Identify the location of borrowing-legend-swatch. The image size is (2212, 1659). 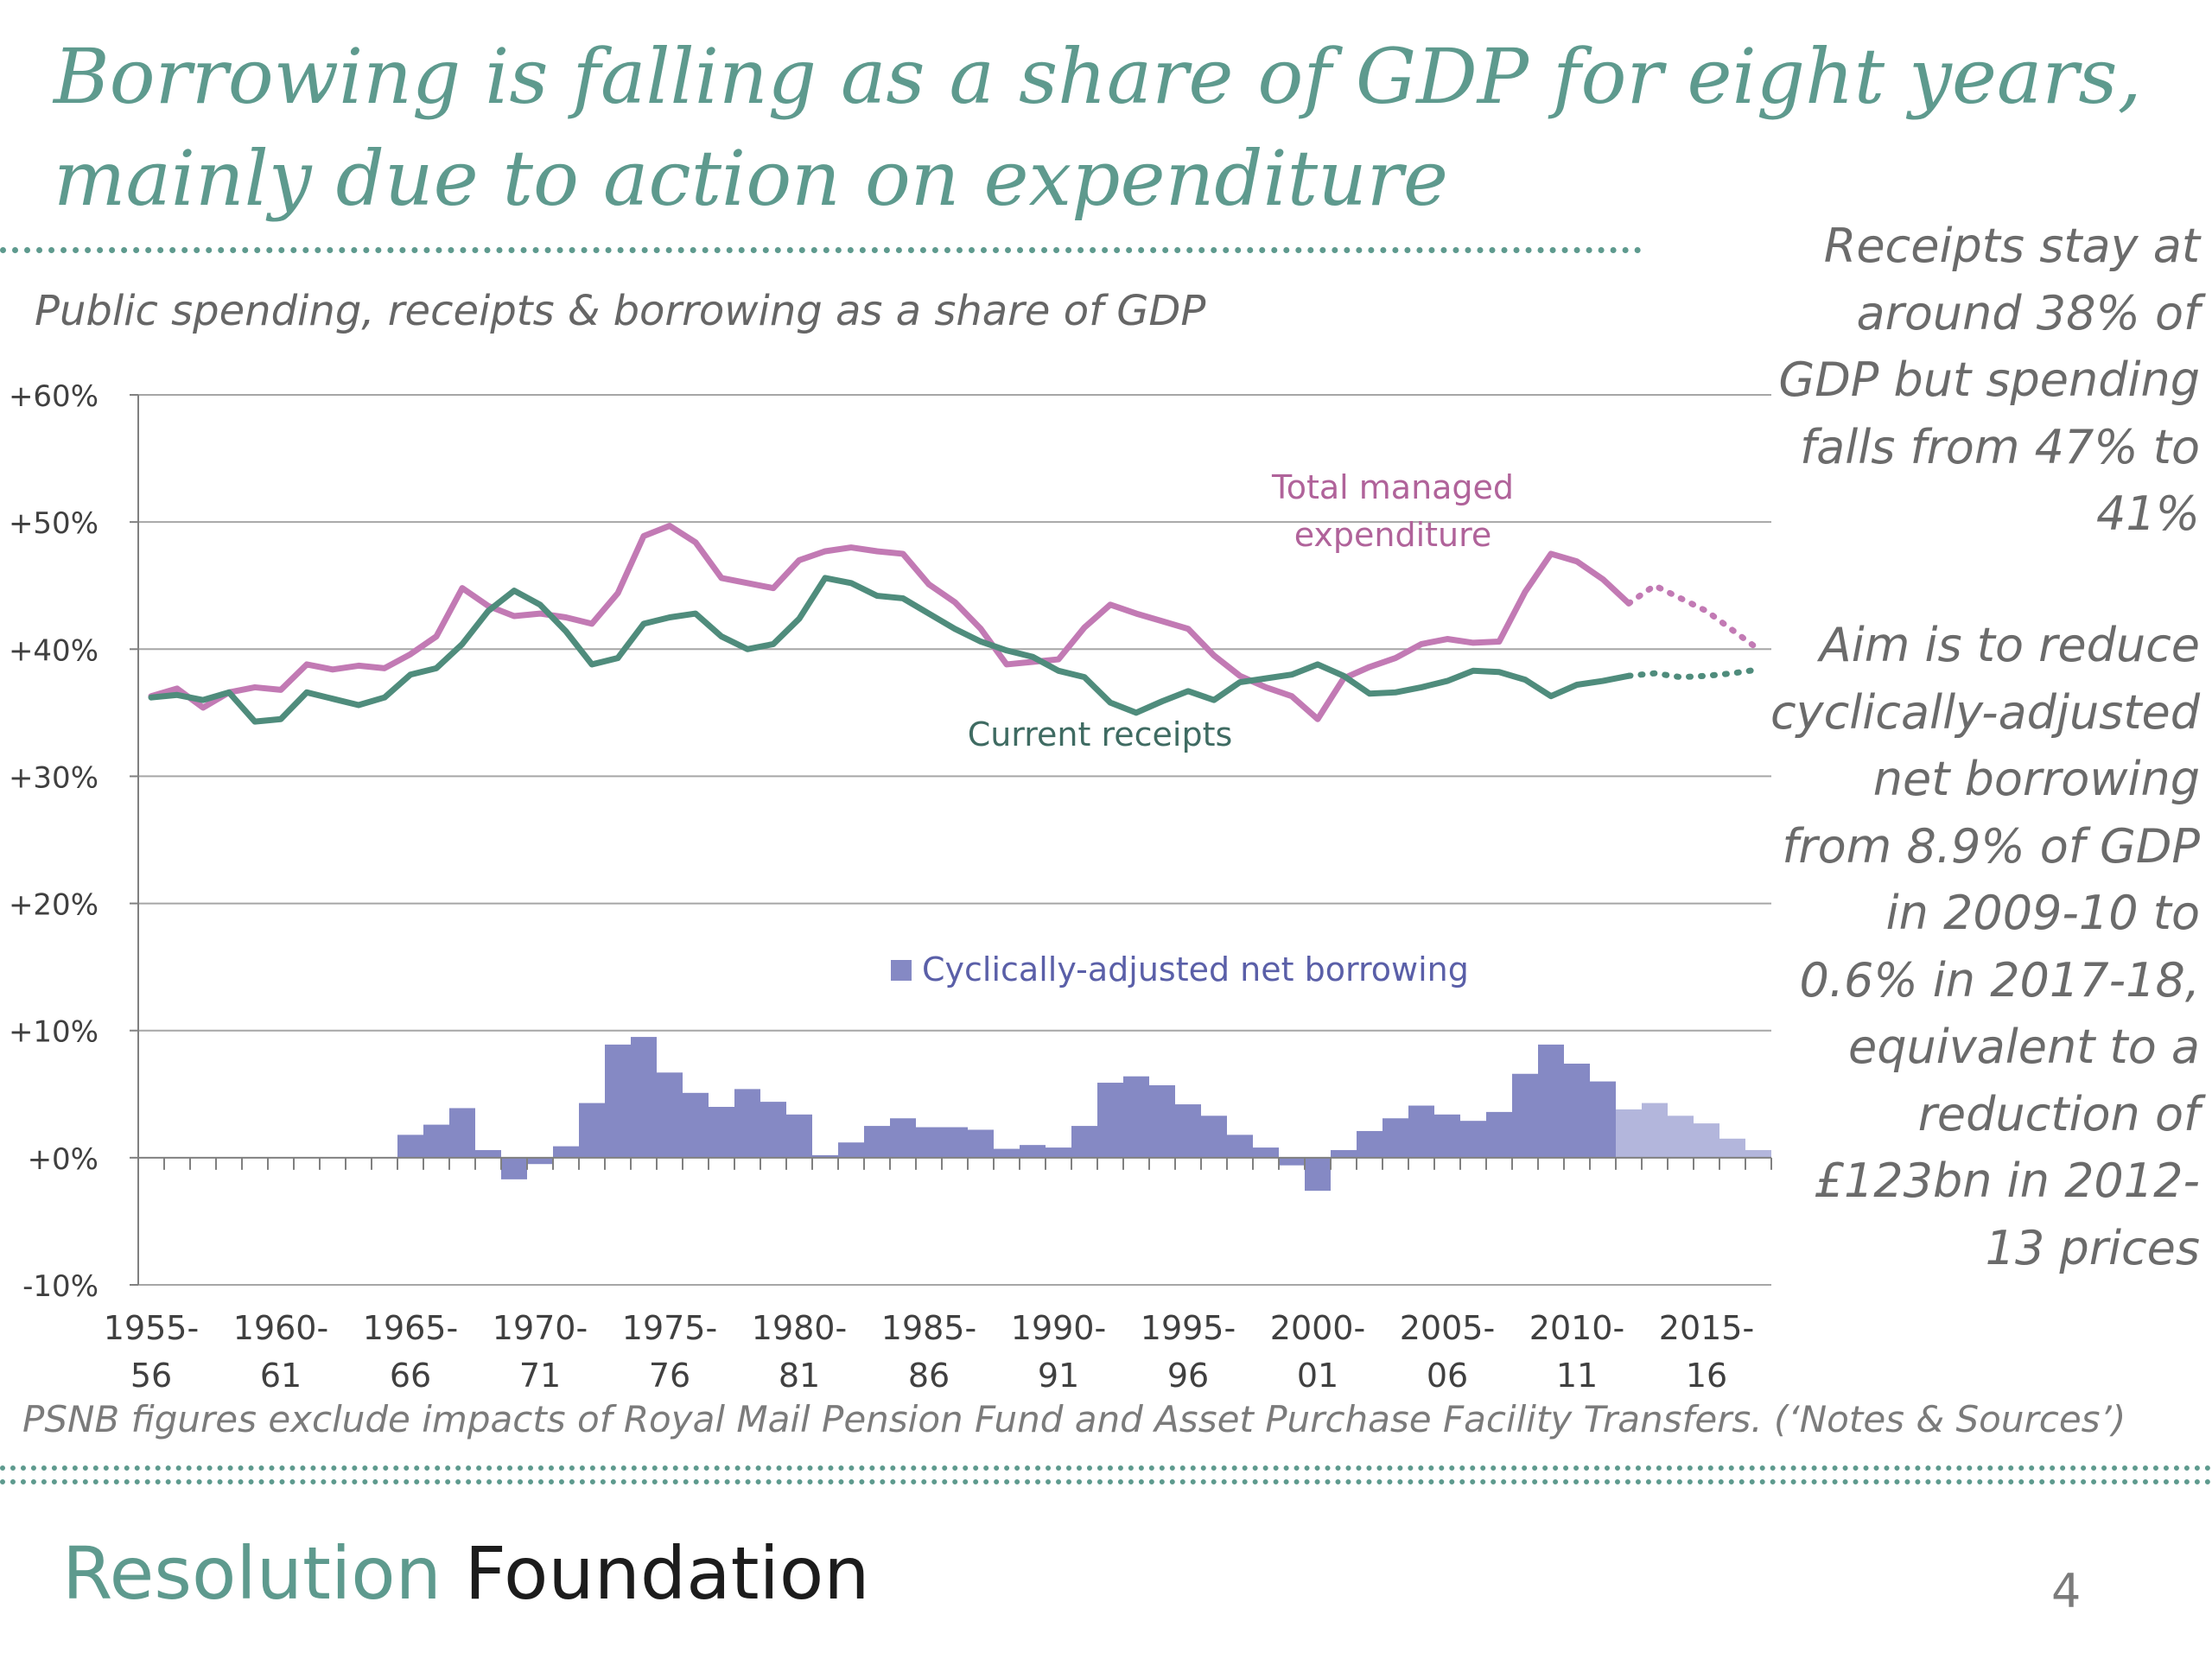
(901, 970).